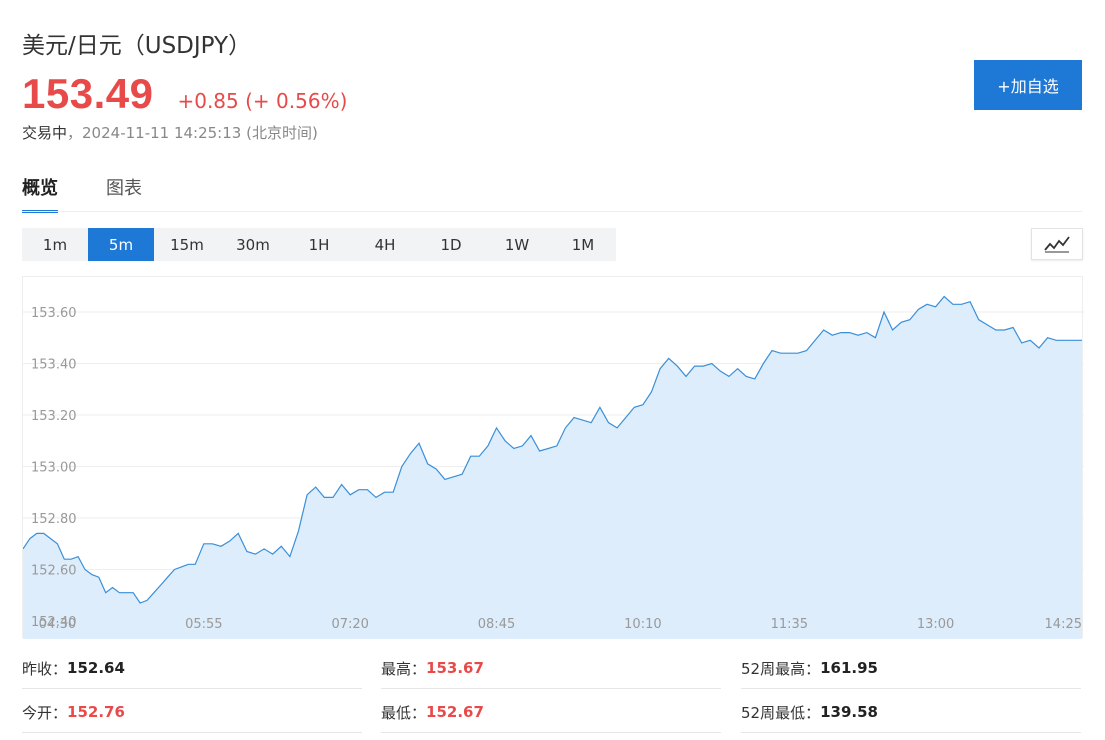 This screenshot has height=740, width=1105. I want to click on x-tick-label: 11:35, so click(789, 624).